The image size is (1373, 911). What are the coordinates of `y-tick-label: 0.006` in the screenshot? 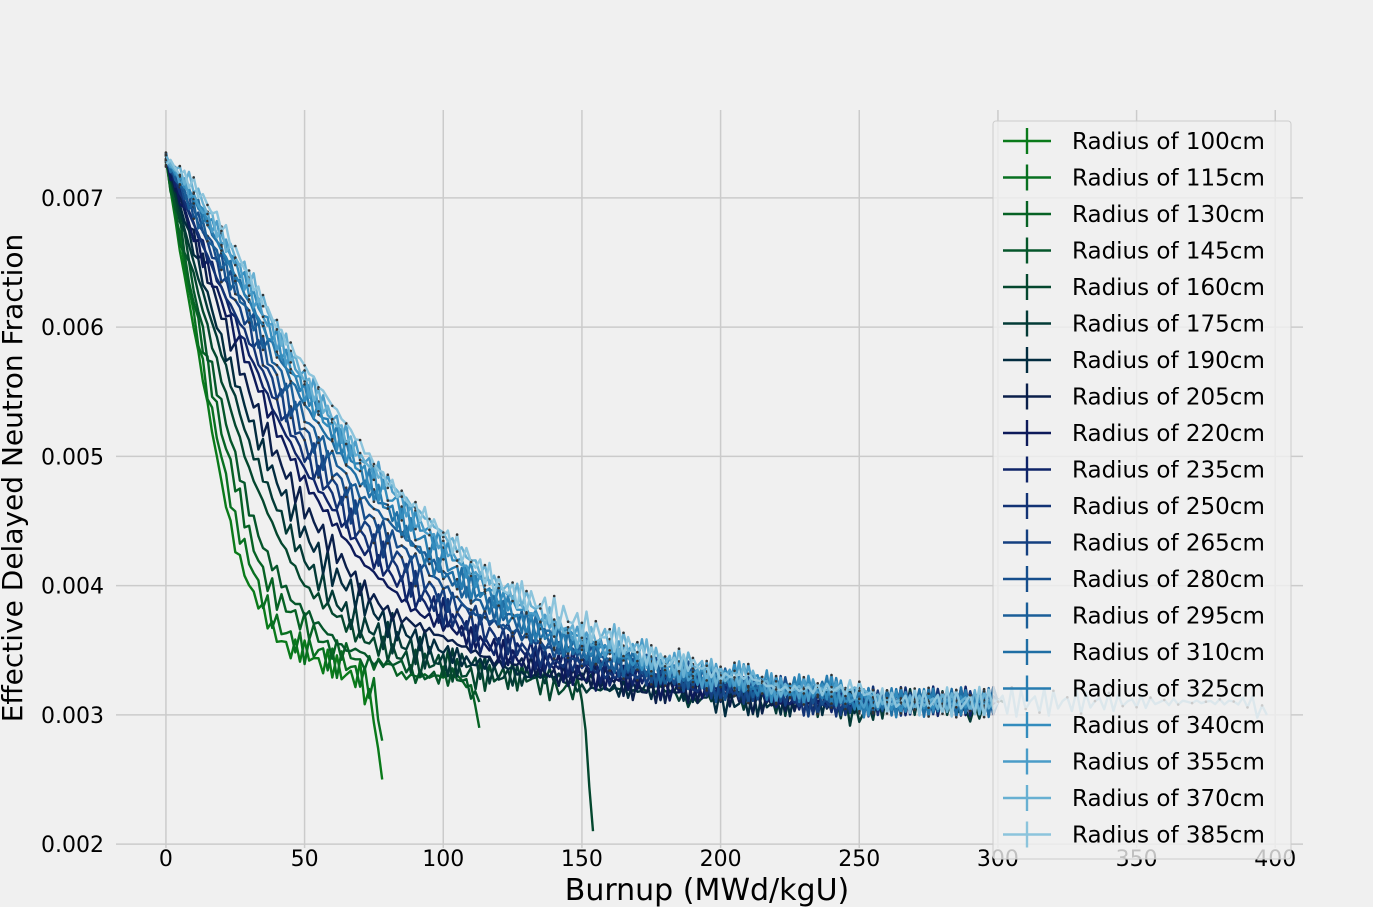 It's located at (72, 328).